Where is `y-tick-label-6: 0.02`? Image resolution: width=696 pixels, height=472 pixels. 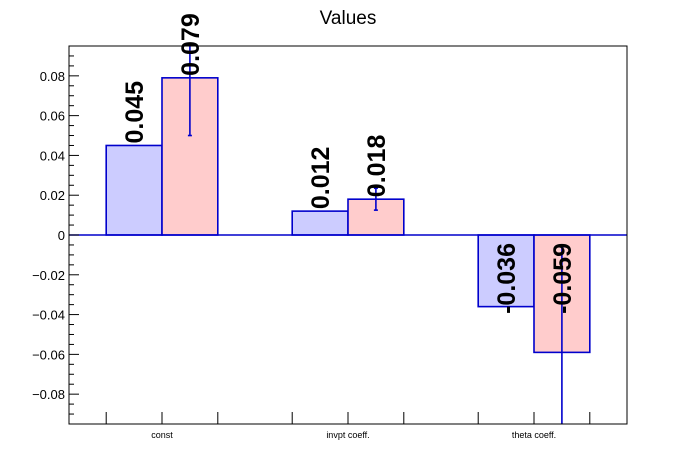
y-tick-label-6: 0.02 is located at coordinates (52, 195).